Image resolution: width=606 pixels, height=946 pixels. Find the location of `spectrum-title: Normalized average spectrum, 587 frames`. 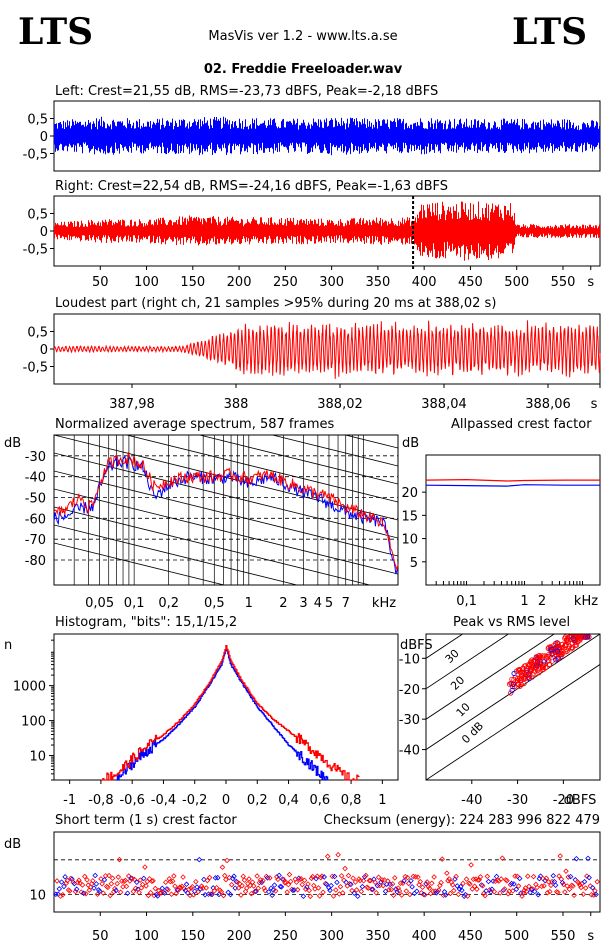

spectrum-title: Normalized average spectrum, 587 frames is located at coordinates (194, 424).